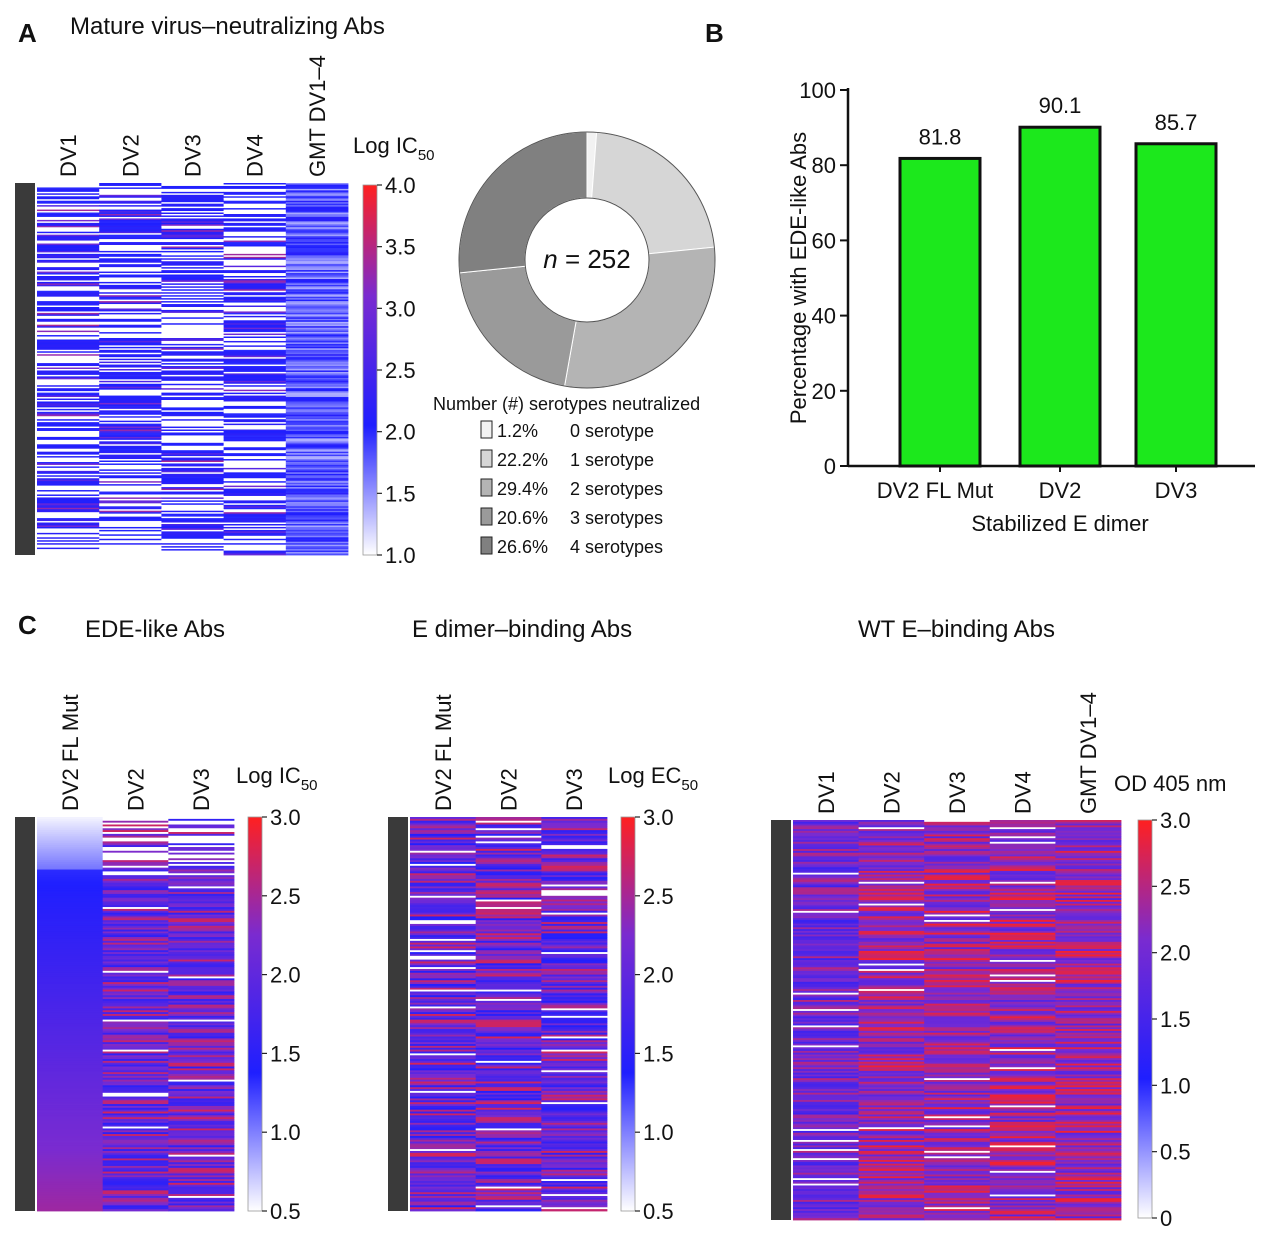 The image size is (1280, 1233). I want to click on legend-label: 4 serotypes, so click(616, 547).